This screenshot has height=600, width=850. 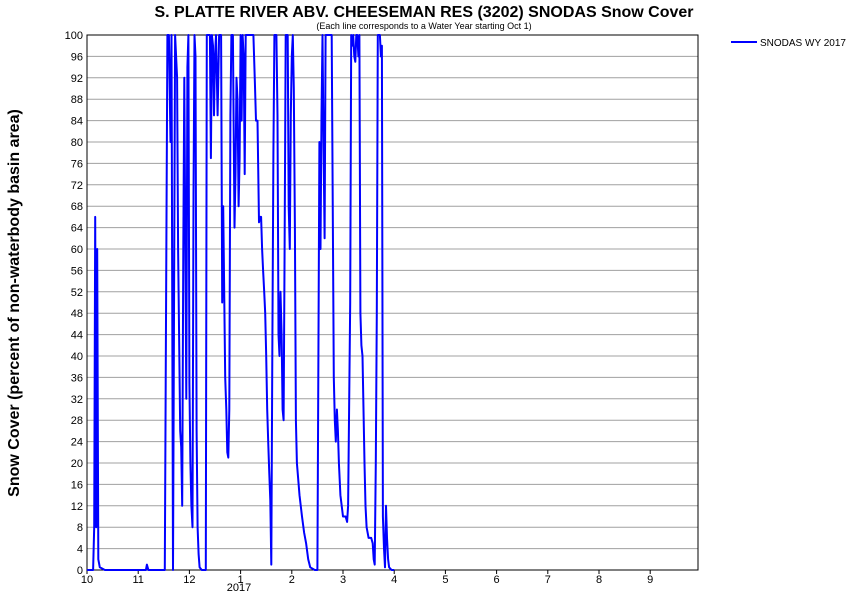 I want to click on x-tick-label: 11, so click(x=137, y=580).